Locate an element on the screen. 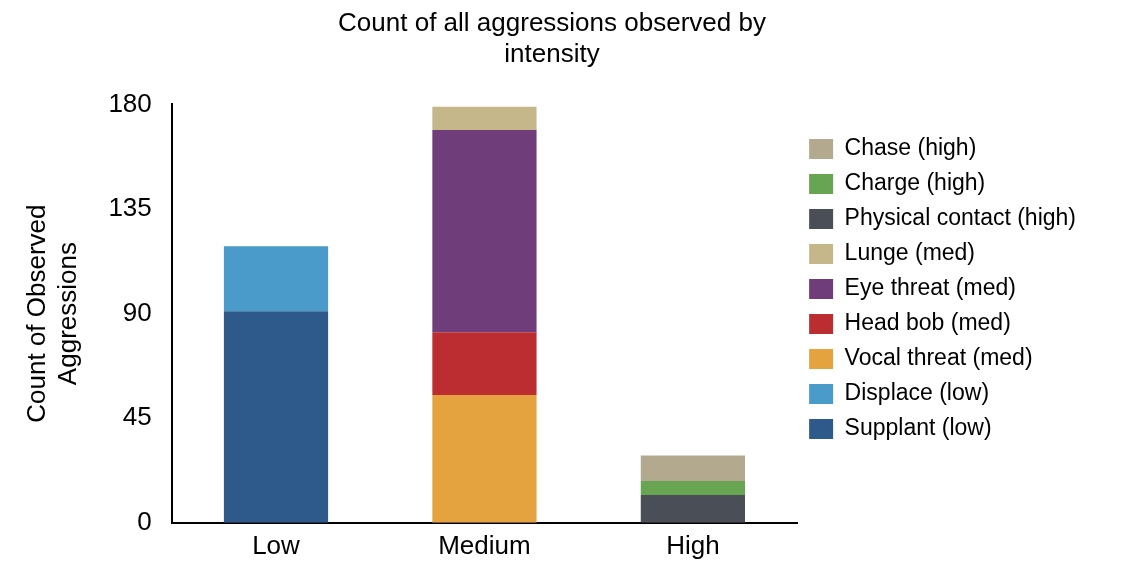 This screenshot has width=1134, height=578. legend-label: Displace (low) is located at coordinates (917, 392).